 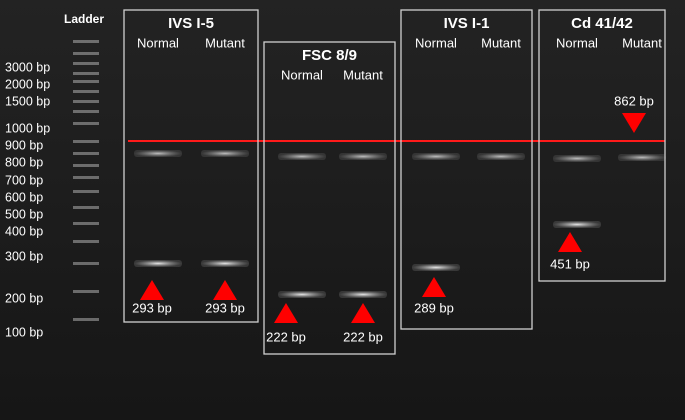 What do you see at coordinates (24, 231) in the screenshot?
I see `ladder-mark-label: 400 bp` at bounding box center [24, 231].